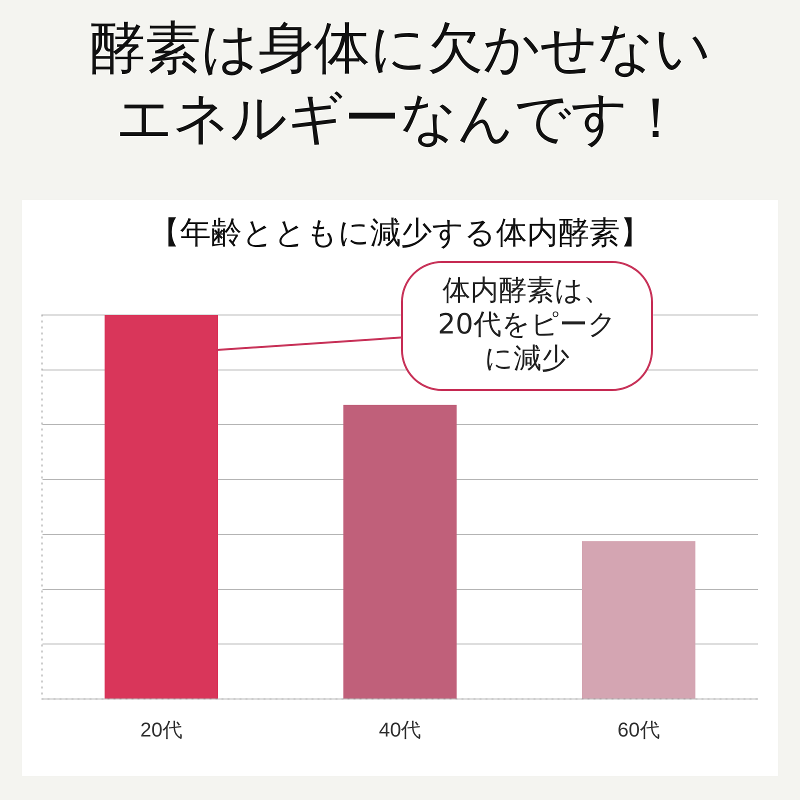 Image resolution: width=800 pixels, height=800 pixels. I want to click on chart-subtitle: 【年齢とともに減少する体内酵素】, so click(400, 233).